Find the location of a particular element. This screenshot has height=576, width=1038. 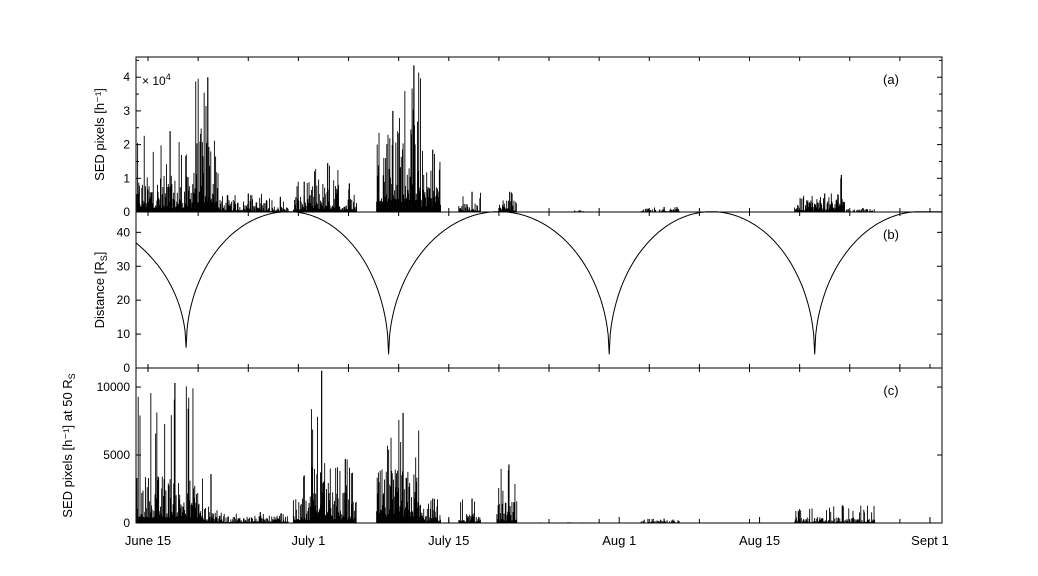

y-tick-label: 3 is located at coordinates (126, 111).